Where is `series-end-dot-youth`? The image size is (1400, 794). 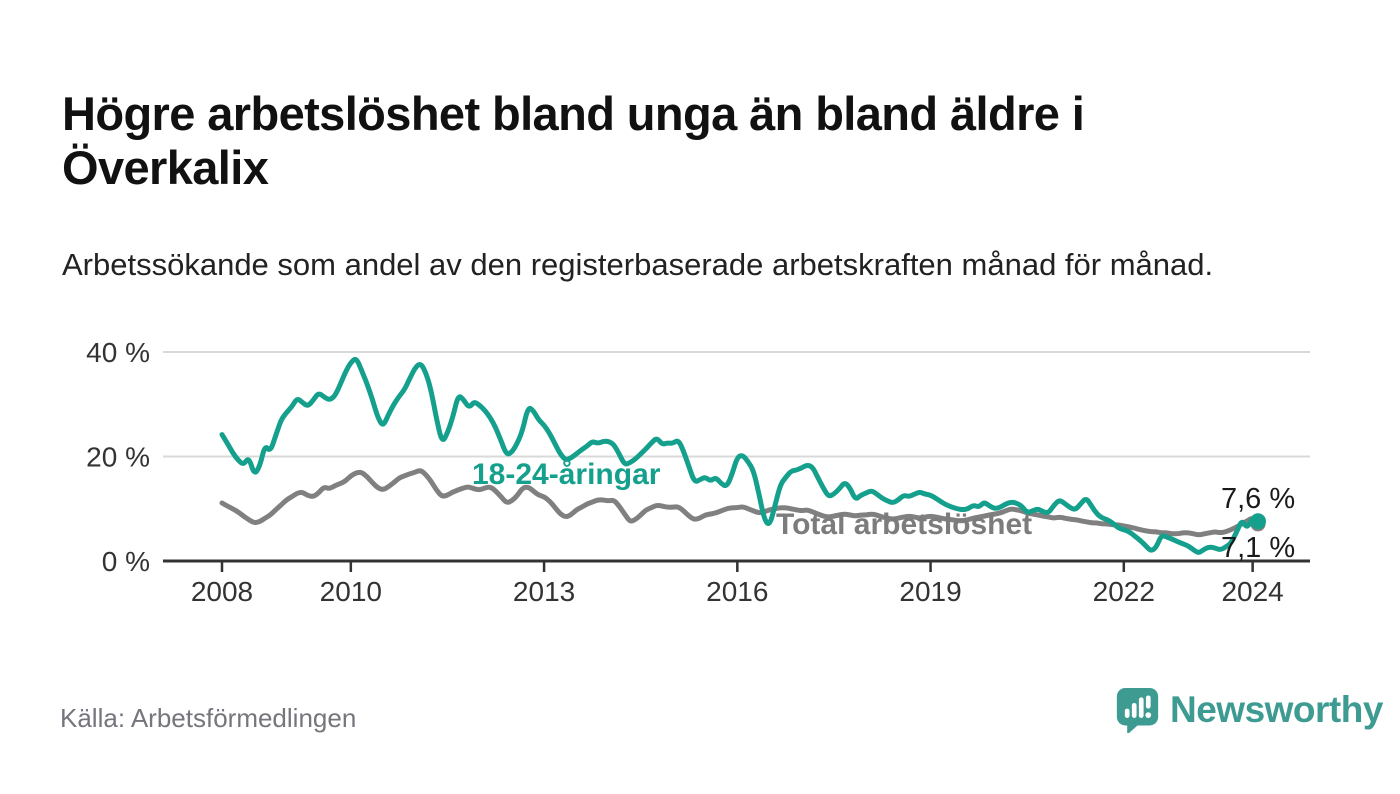
series-end-dot-youth is located at coordinates (1258, 521).